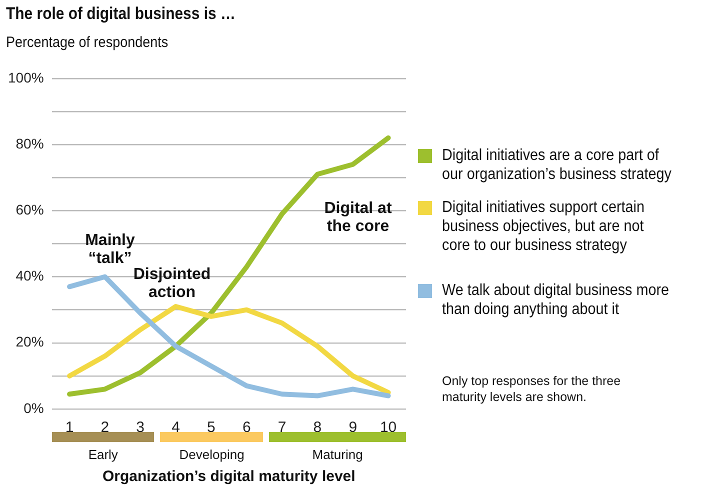  Describe the element at coordinates (110, 249) in the screenshot. I see `annotation: Mainly “talk”` at that location.